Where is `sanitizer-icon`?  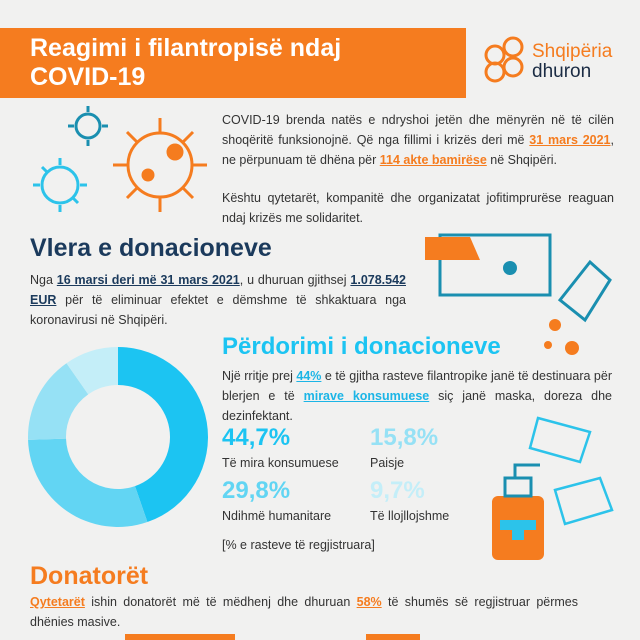
sanitizer-icon is located at coordinates (518, 511).